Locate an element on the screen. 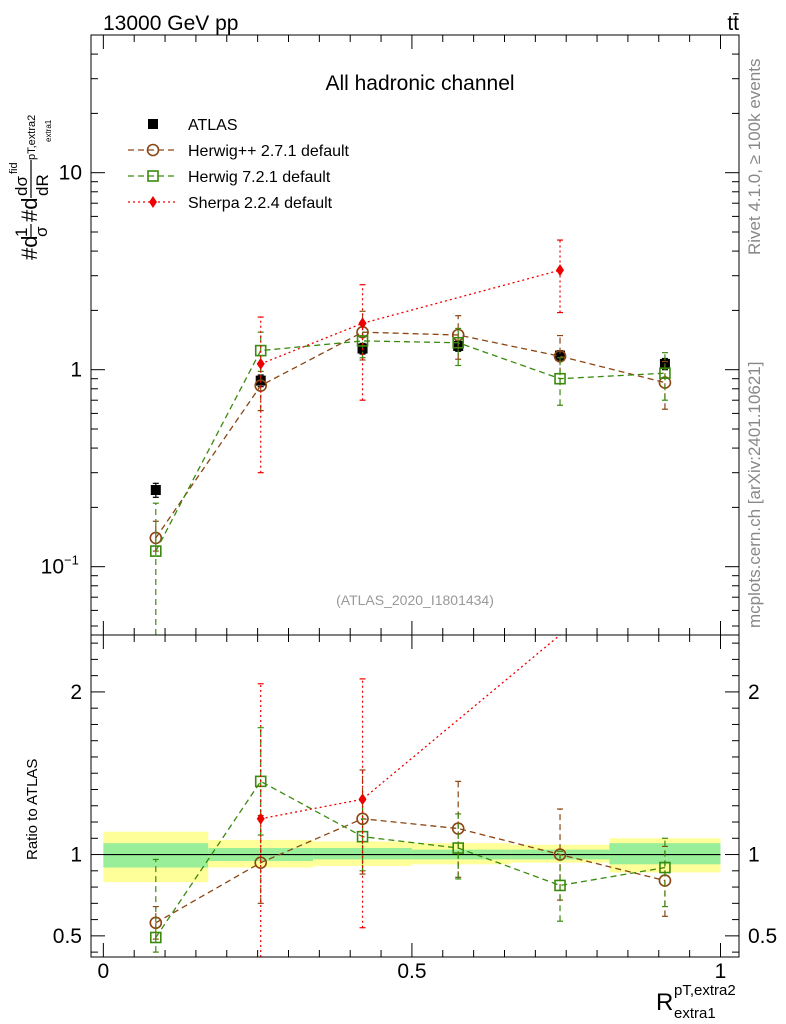 The width and height of the screenshot is (786, 1024). legend-label-3: Sherpa 2.2.4 default is located at coordinates (260, 203).